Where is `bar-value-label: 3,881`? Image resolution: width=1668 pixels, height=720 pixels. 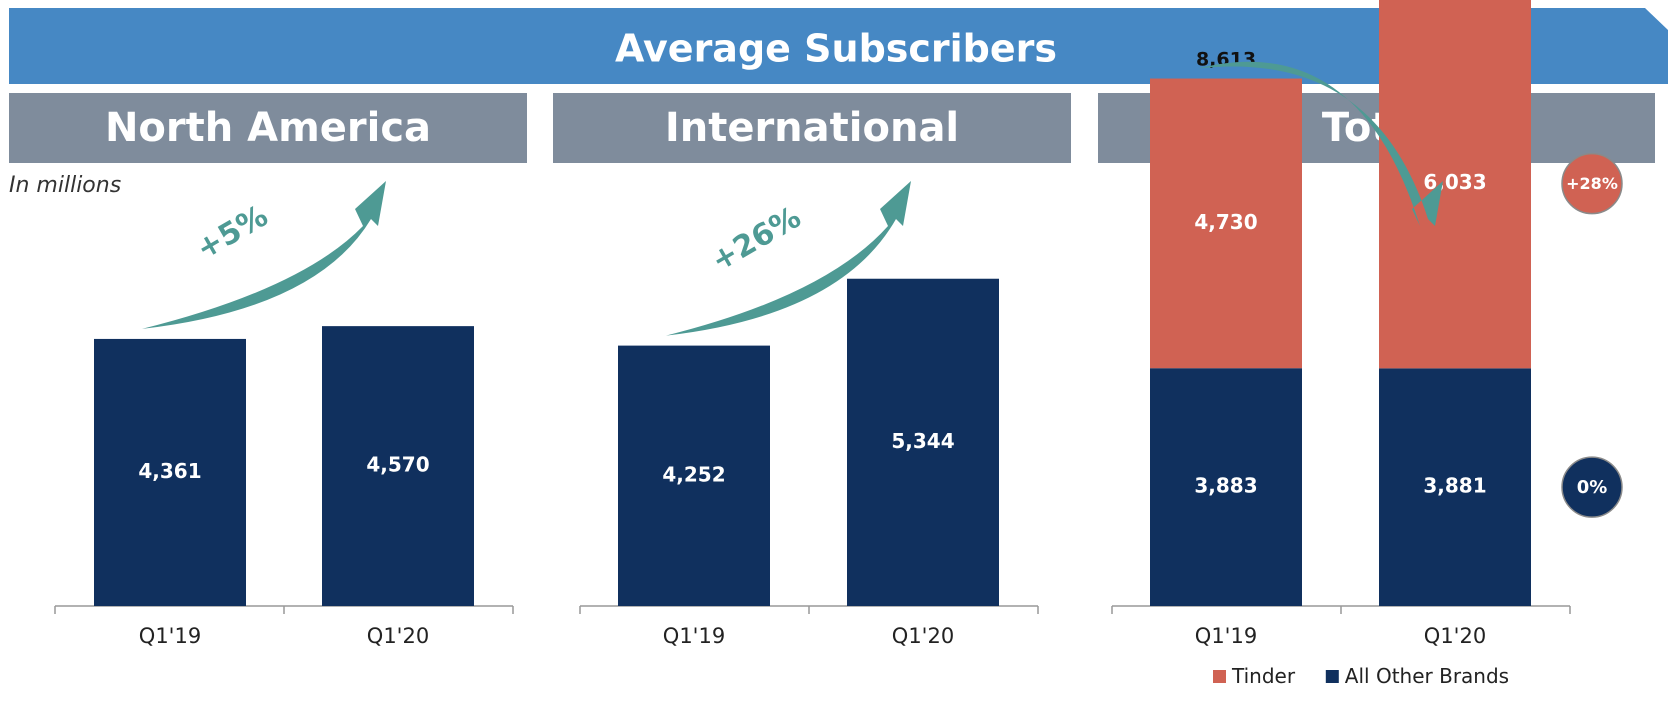 bar-value-label: 3,881 is located at coordinates (1454, 486).